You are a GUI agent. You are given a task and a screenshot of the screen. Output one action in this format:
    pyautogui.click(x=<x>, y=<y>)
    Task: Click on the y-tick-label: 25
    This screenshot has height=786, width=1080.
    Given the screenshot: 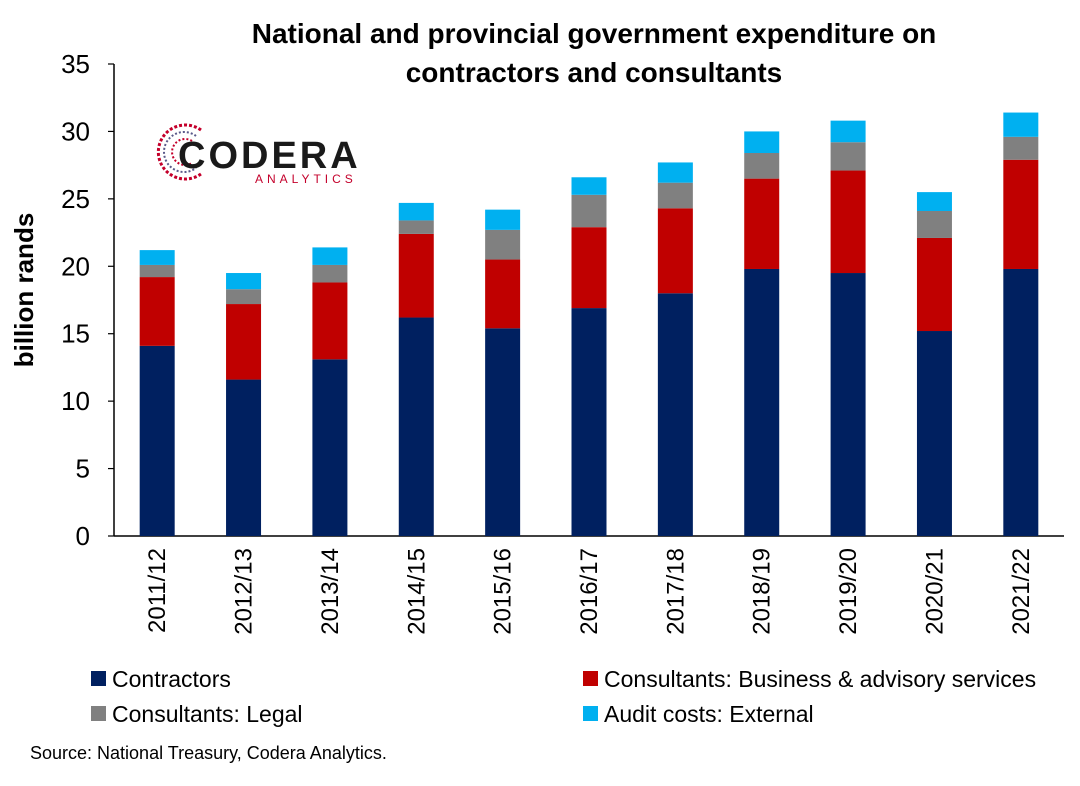 What is the action you would take?
    pyautogui.click(x=75, y=199)
    